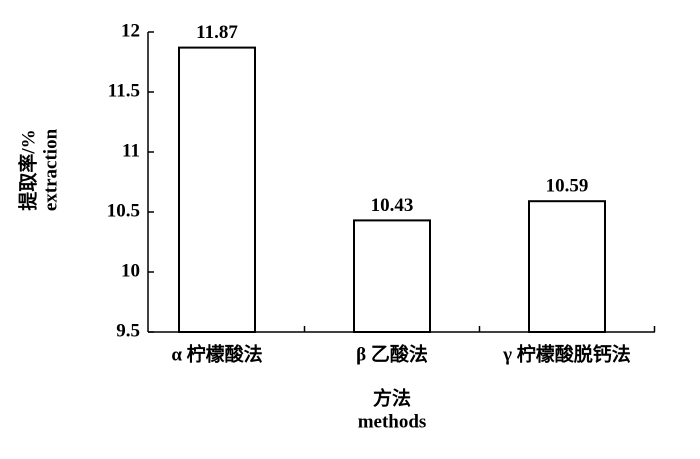  I want to click on y-axis-label-line: 提取率/%, so click(27, 169).